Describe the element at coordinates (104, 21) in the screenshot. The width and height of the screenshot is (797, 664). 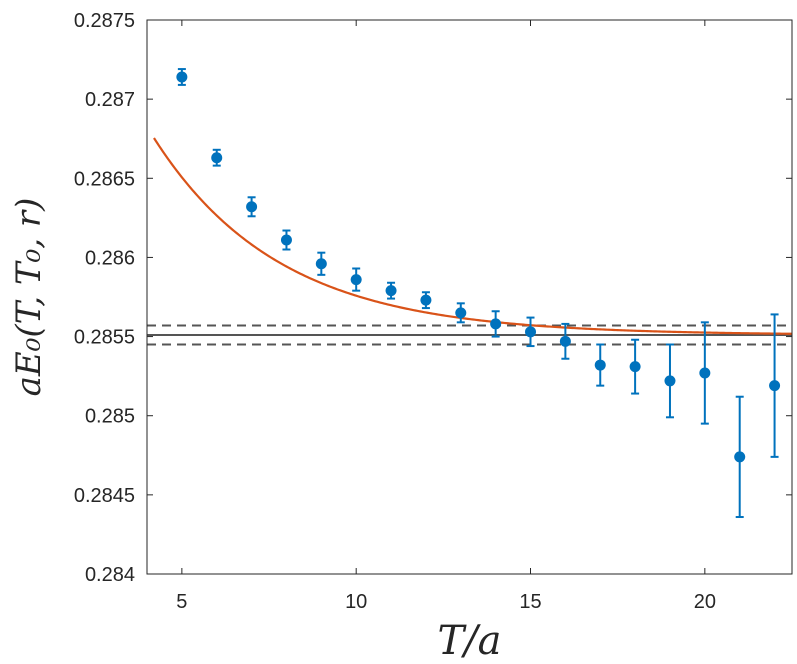
I see `y-tick-label: 0.2875` at that location.